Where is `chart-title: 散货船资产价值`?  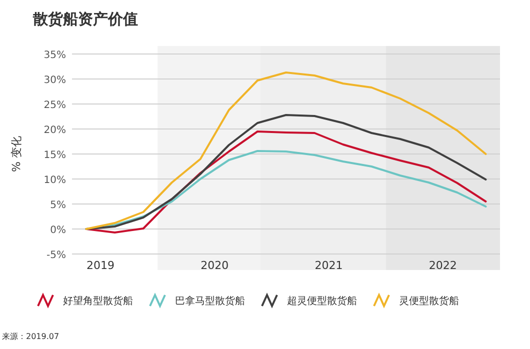 chart-title: 散货船资产价值 is located at coordinates (85, 19).